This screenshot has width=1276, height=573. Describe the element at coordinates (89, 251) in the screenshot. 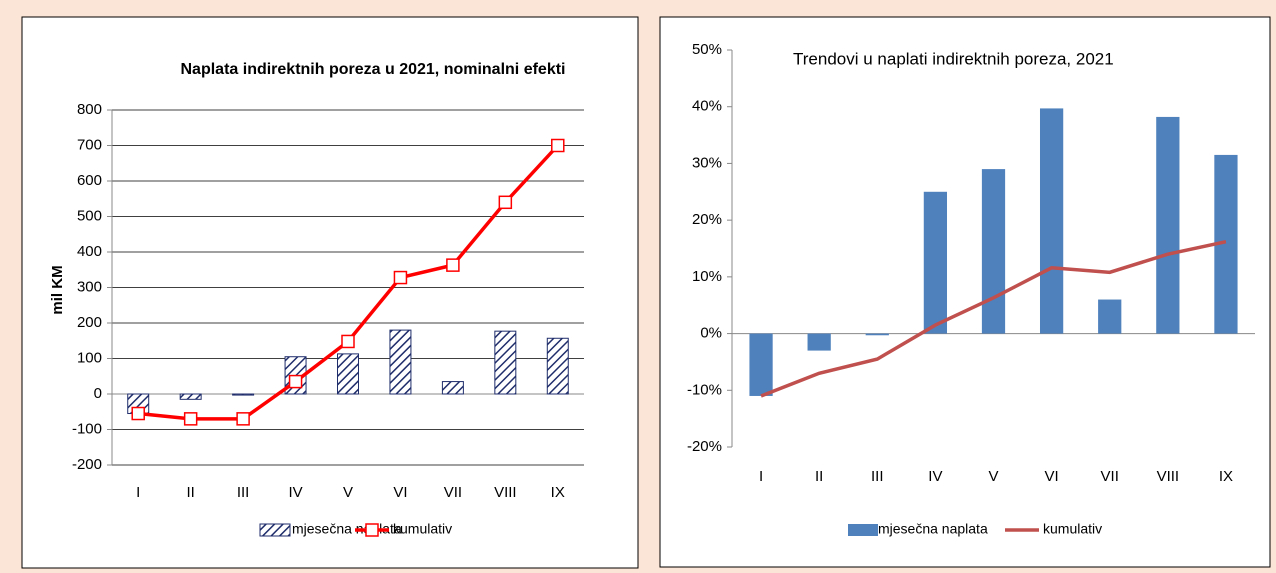

I see `y-tick-label: 400` at that location.